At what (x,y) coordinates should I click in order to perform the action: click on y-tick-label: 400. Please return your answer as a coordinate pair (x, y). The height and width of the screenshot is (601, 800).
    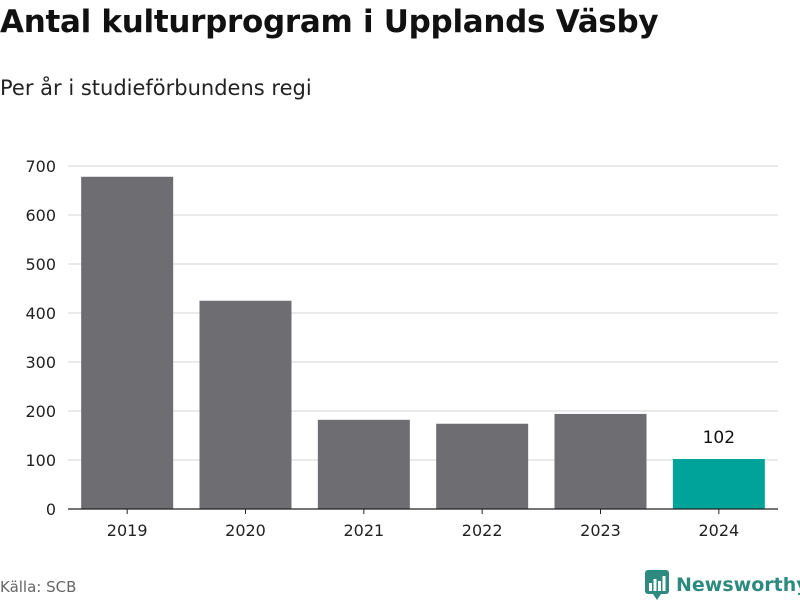
    Looking at the image, I should click on (40, 313).